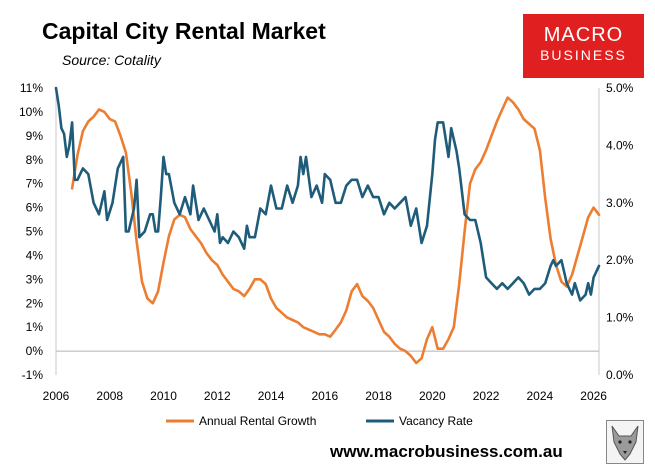 This screenshot has height=476, width=655. Describe the element at coordinates (436, 421) in the screenshot. I see `legend-label-vacancy-rate: Vacancy Rate` at that location.